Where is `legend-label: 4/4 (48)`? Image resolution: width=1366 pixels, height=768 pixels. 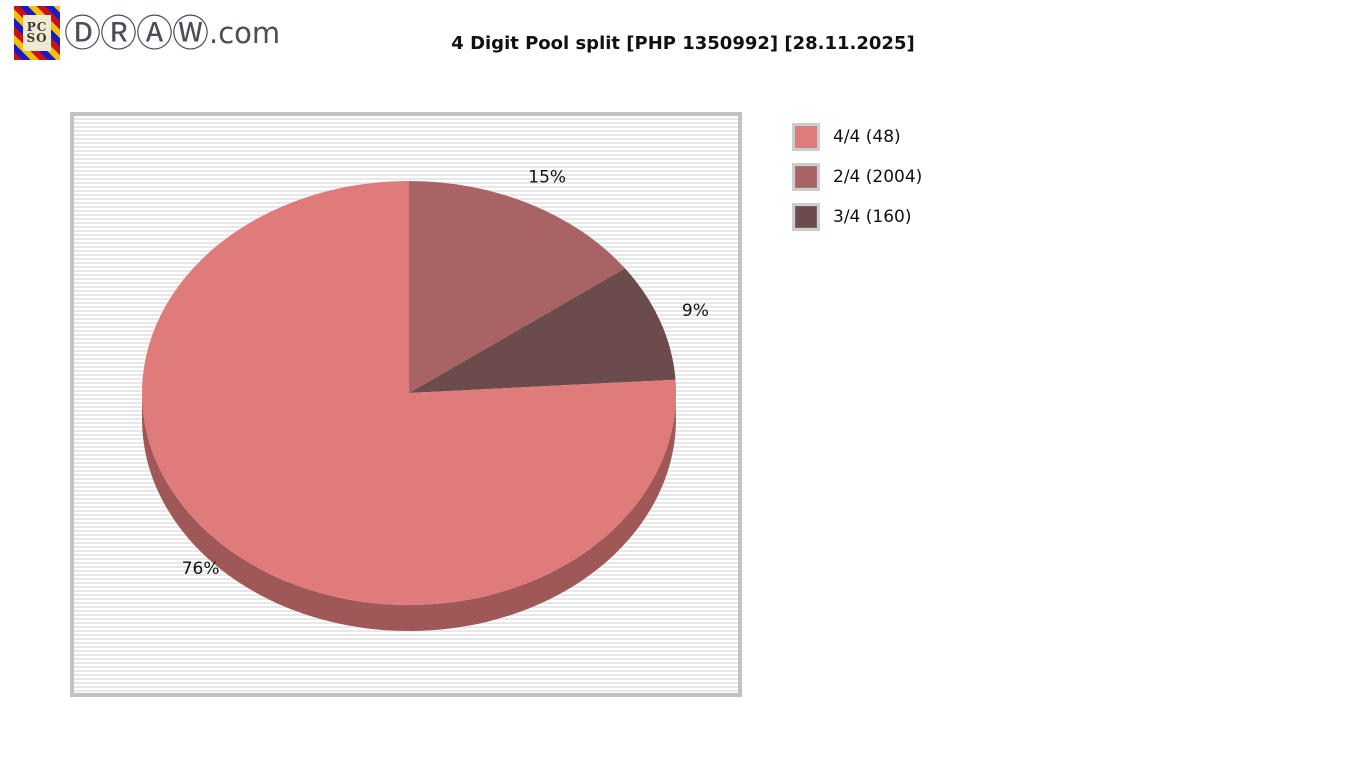 legend-label: 4/4 (48) is located at coordinates (867, 137).